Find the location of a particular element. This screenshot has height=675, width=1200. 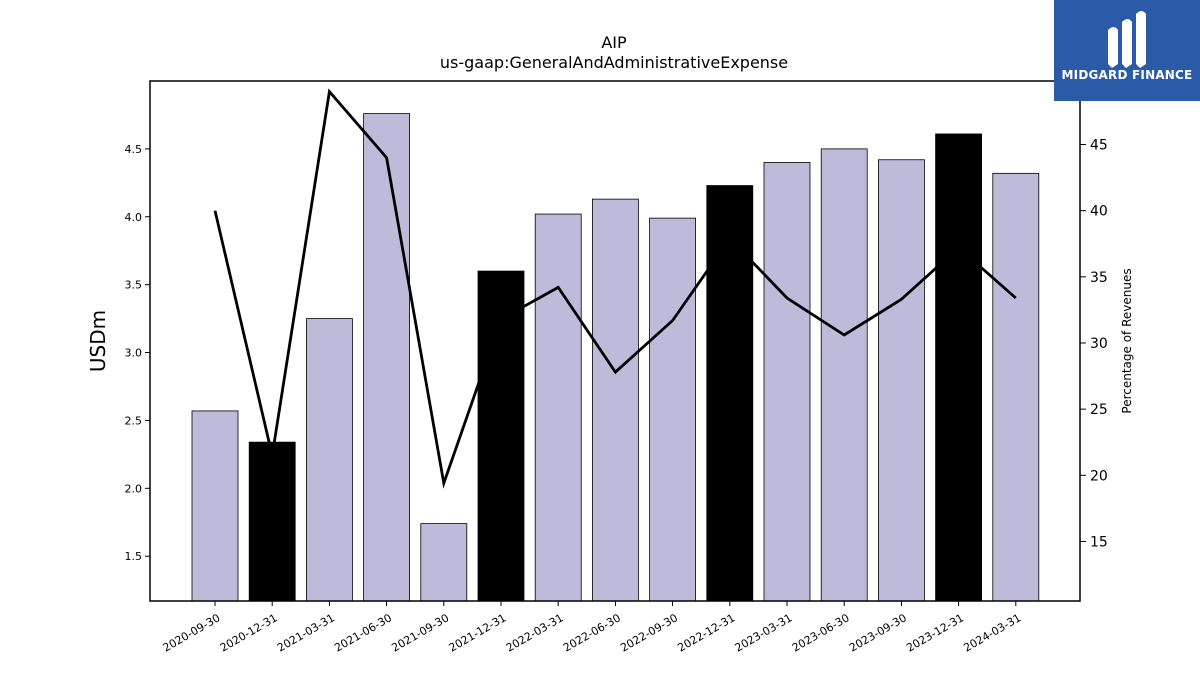

chart-subtitle: us-gaap:GeneralAndAdministrativeExpense is located at coordinates (614, 62).